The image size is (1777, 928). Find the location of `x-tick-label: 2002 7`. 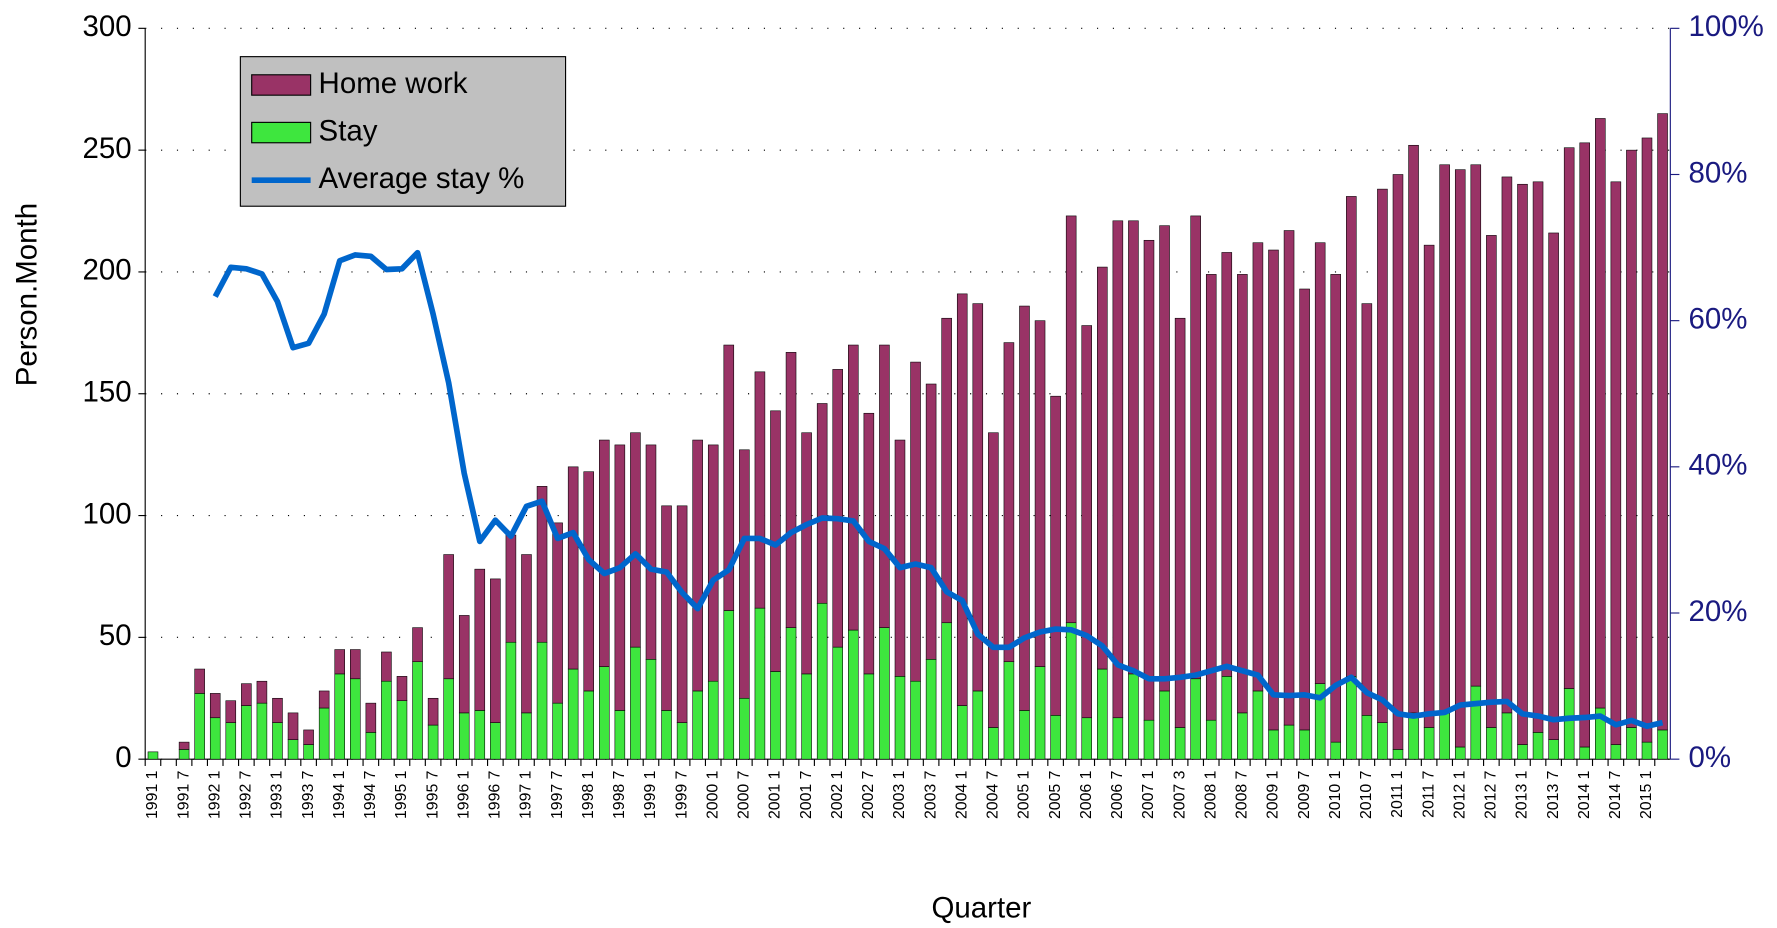

x-tick-label: 2002 7 is located at coordinates (868, 794).